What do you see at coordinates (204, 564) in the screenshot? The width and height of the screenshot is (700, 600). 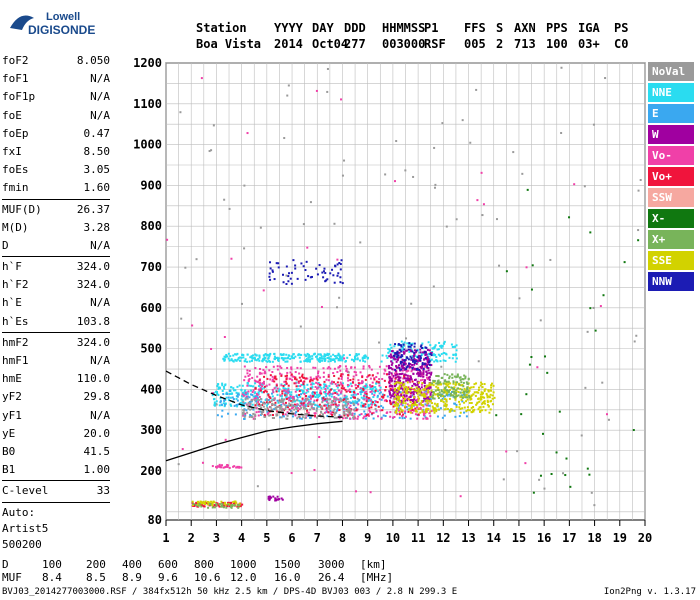 I see `table-cell: 800` at bounding box center [204, 564].